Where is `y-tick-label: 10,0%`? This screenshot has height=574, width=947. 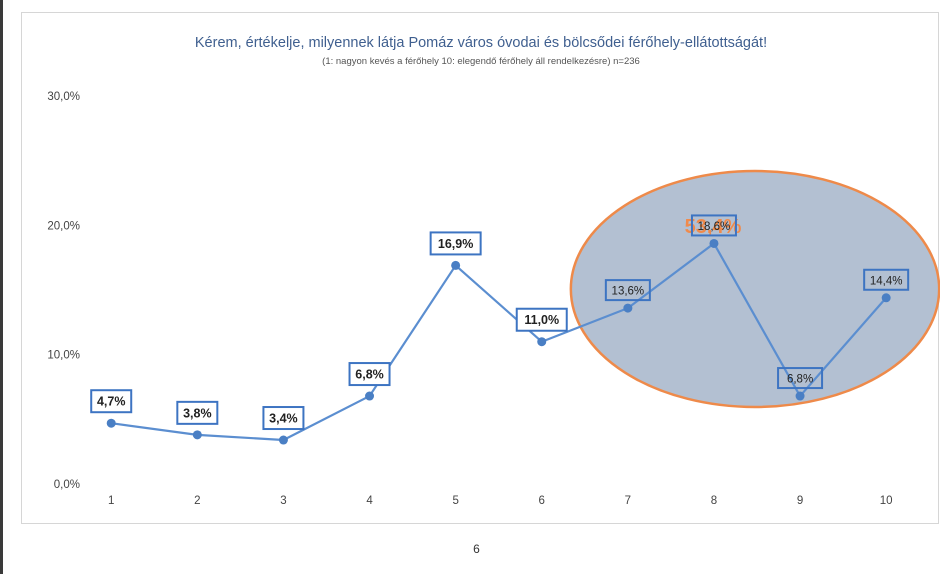 y-tick-label: 10,0% is located at coordinates (63, 356).